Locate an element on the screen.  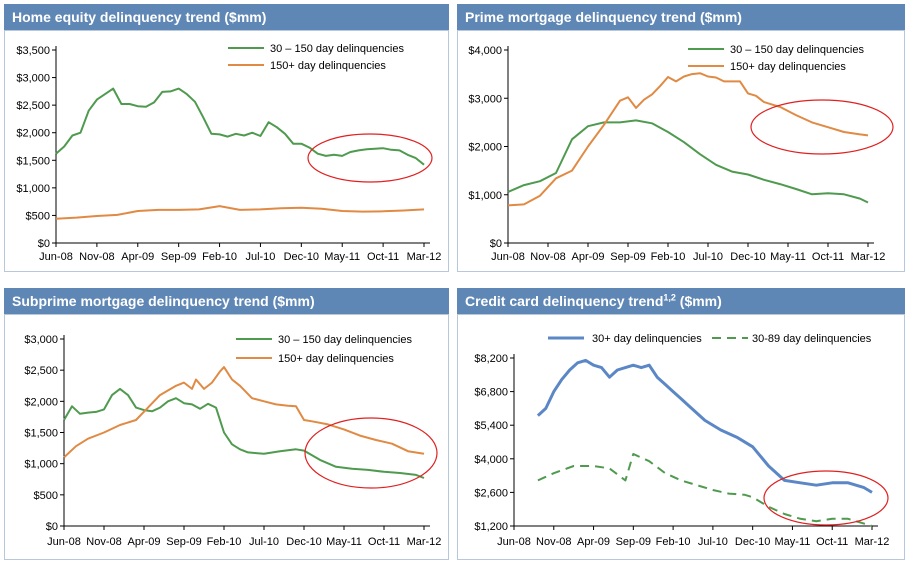
panel-title: Credit card delinquency trend1,2 ($mm) is located at coordinates (681, 301).